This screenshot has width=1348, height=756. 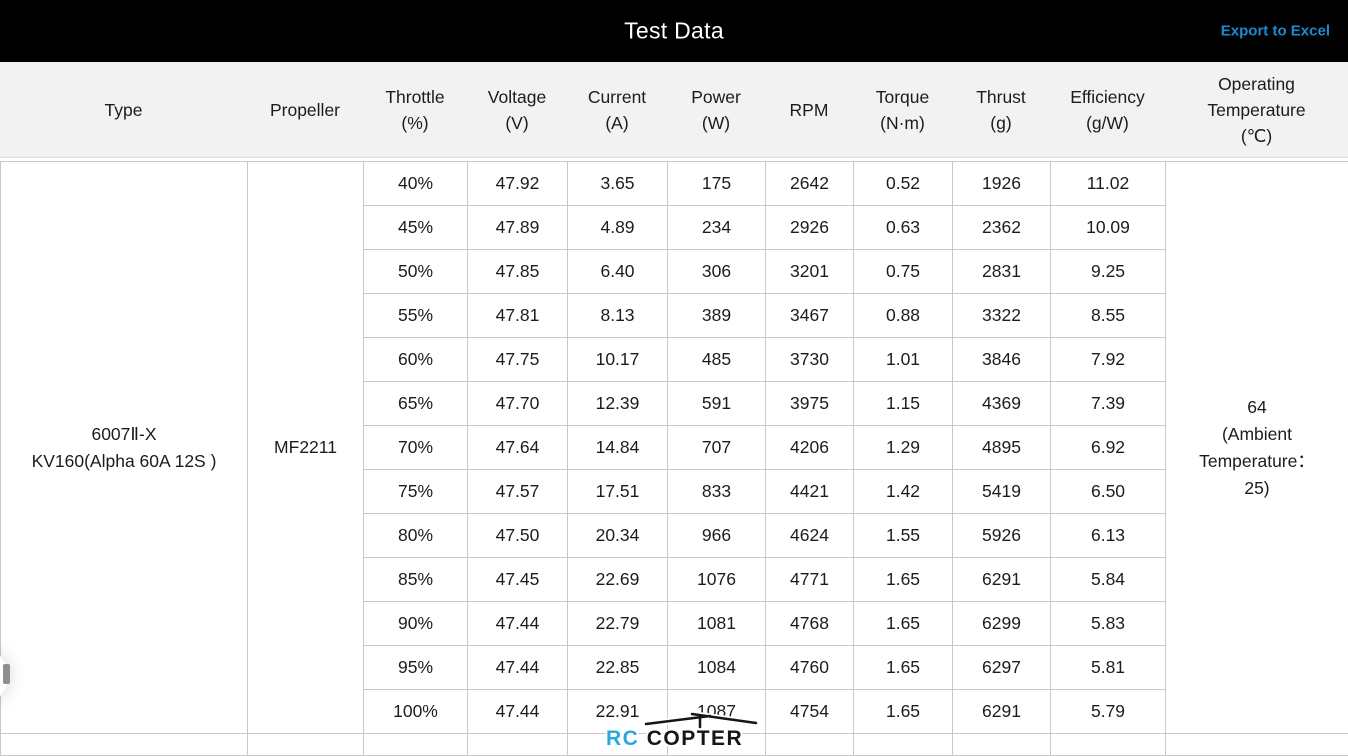 What do you see at coordinates (1108, 228) in the screenshot?
I see `cell-efficiency: 10.09` at bounding box center [1108, 228].